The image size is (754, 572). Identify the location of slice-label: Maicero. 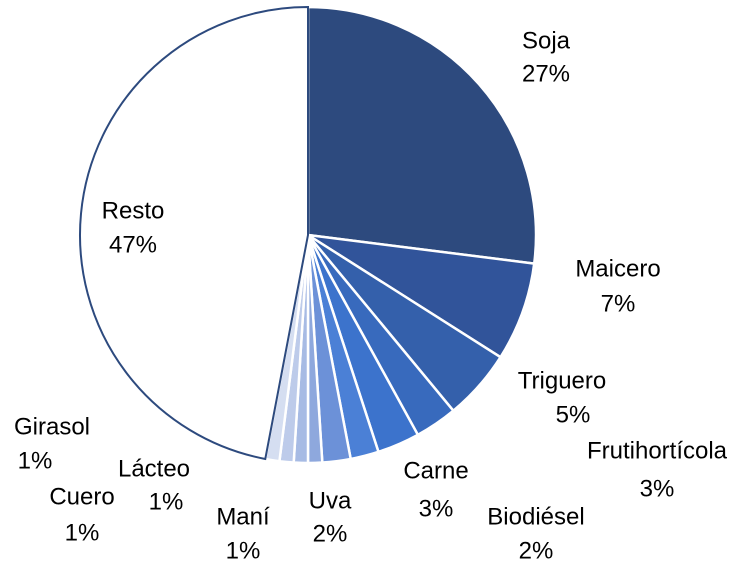
(617, 268).